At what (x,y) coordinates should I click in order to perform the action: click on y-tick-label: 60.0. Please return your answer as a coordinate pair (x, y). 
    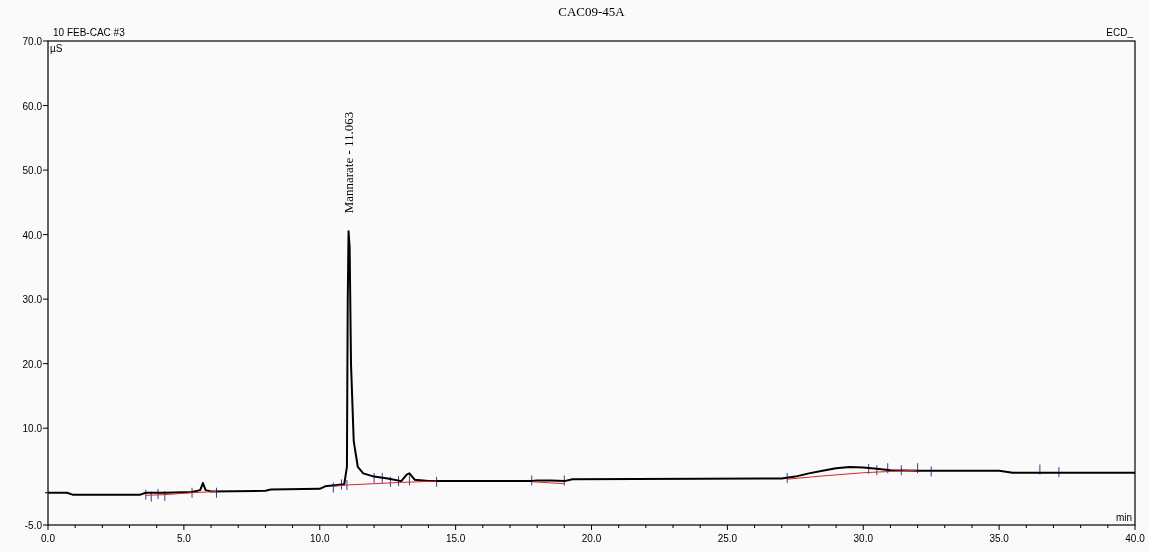
    Looking at the image, I should click on (32, 106).